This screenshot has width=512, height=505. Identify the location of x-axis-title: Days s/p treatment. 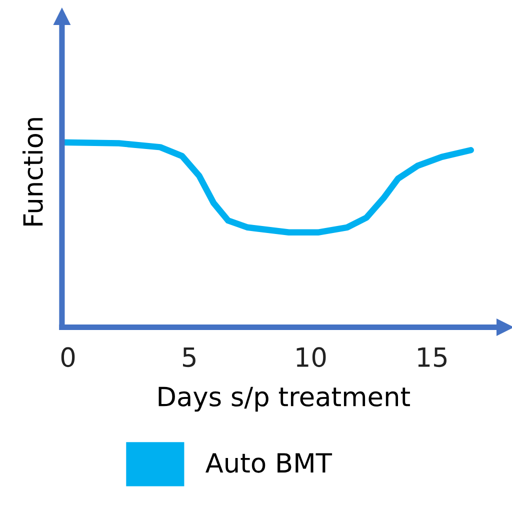
(284, 399).